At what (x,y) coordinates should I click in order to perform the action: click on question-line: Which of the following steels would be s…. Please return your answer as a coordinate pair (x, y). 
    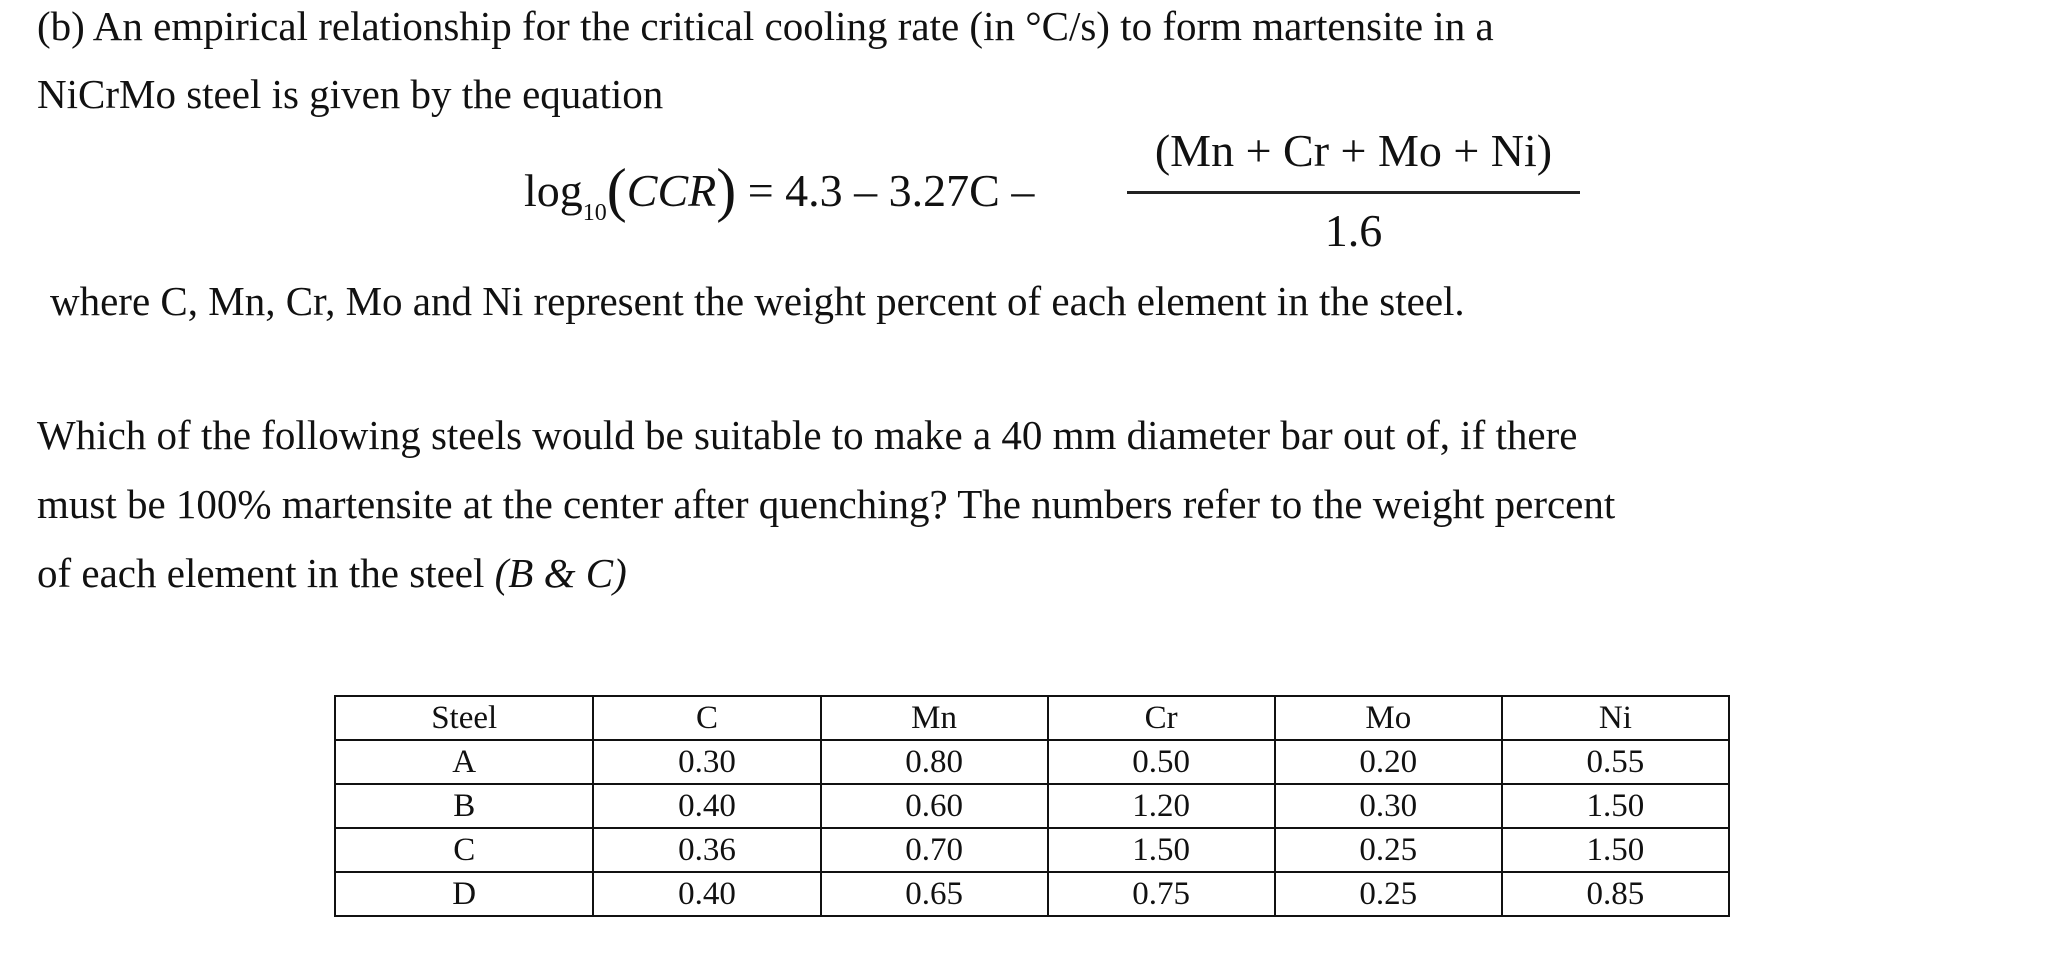
    Looking at the image, I should click on (807, 435).